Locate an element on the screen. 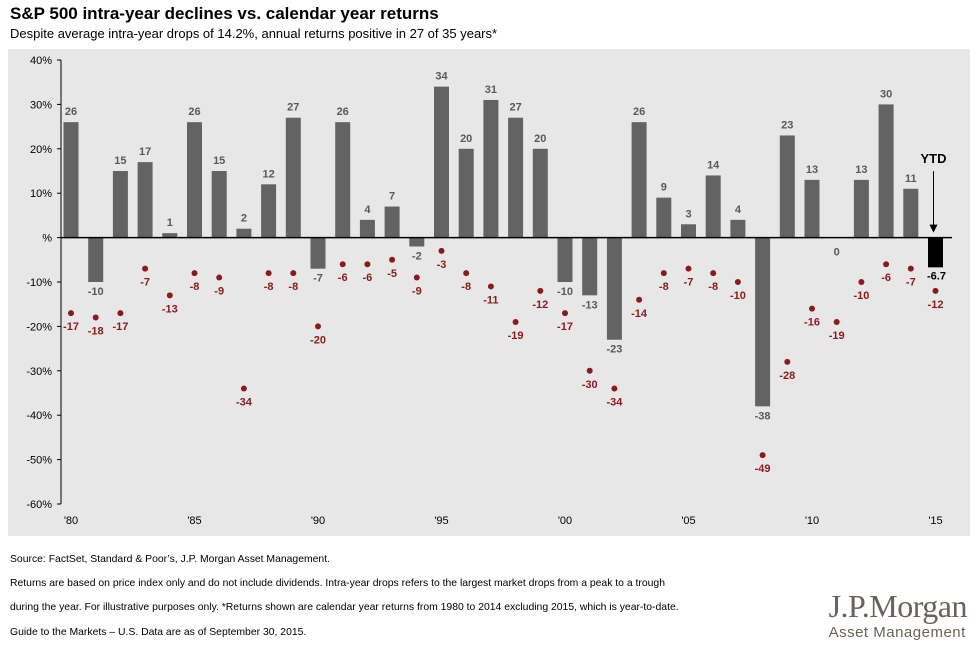 Image resolution: width=979 pixels, height=658 pixels. decline-label: -16 is located at coordinates (812, 323).